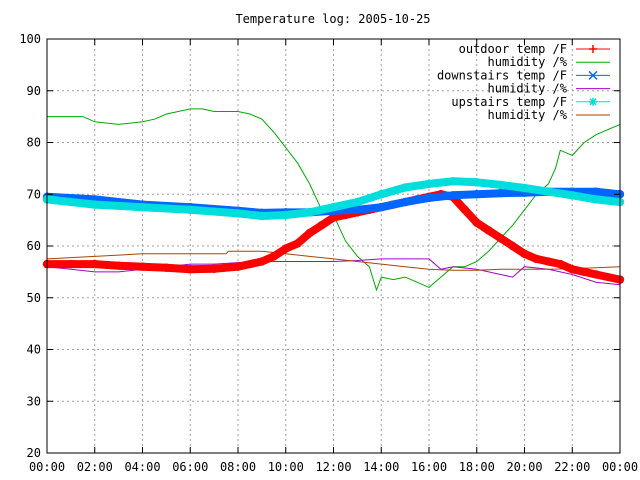  What do you see at coordinates (524, 467) in the screenshot?
I see `x-tick-label: 20:00` at bounding box center [524, 467].